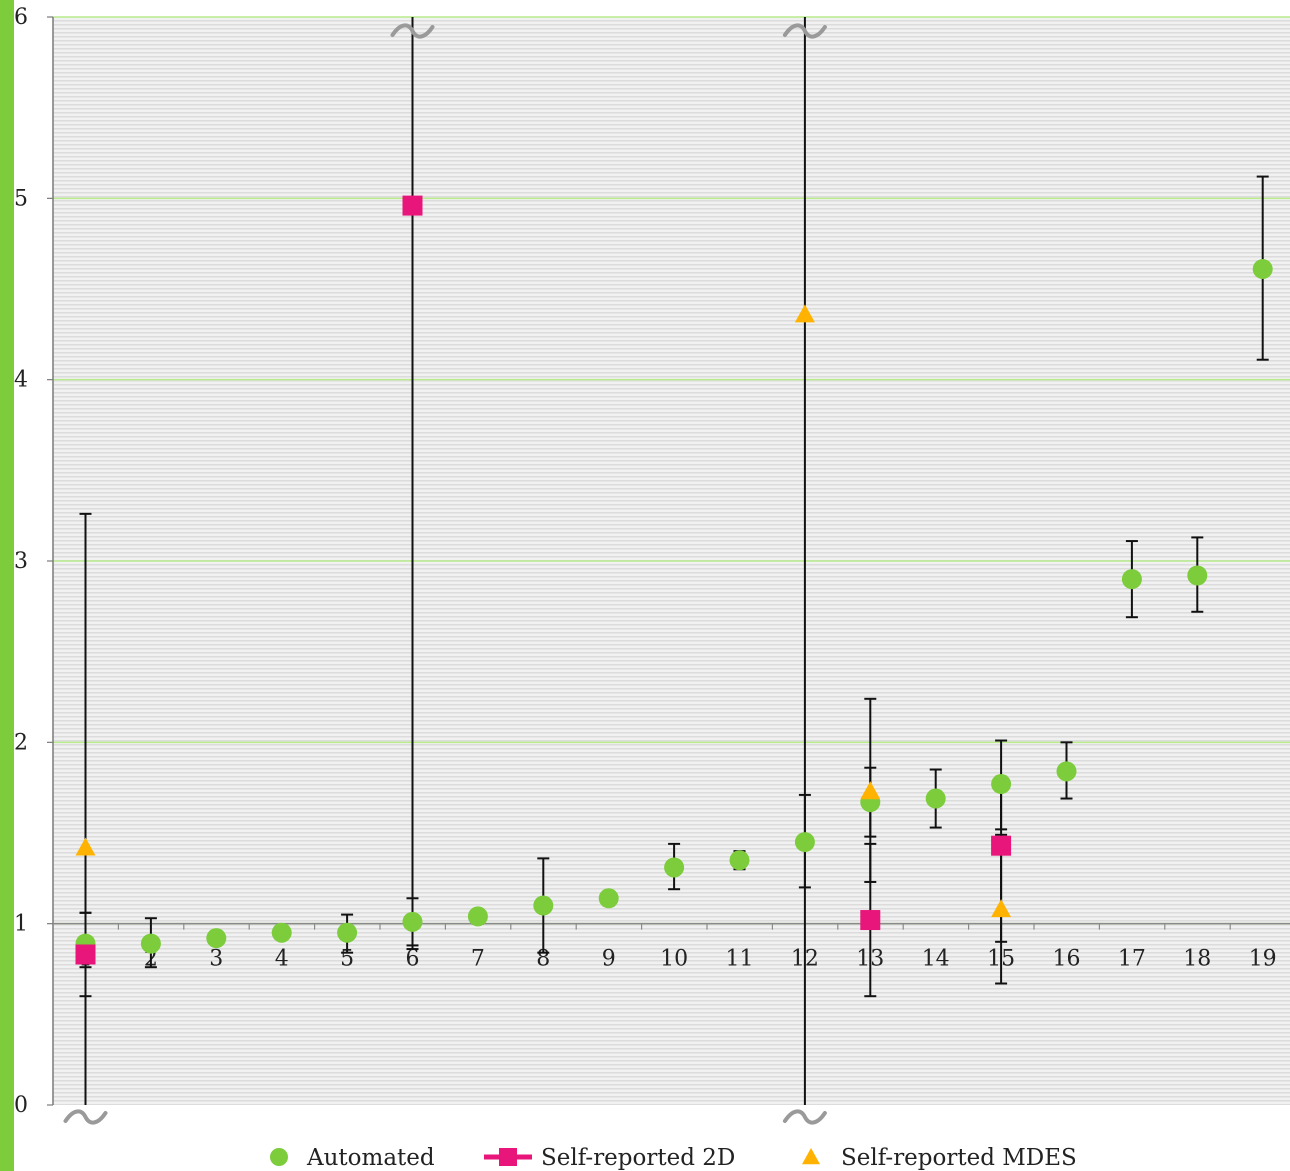 This screenshot has height=1171, width=1290. I want to click on y-tick-label: 1, so click(21, 924).